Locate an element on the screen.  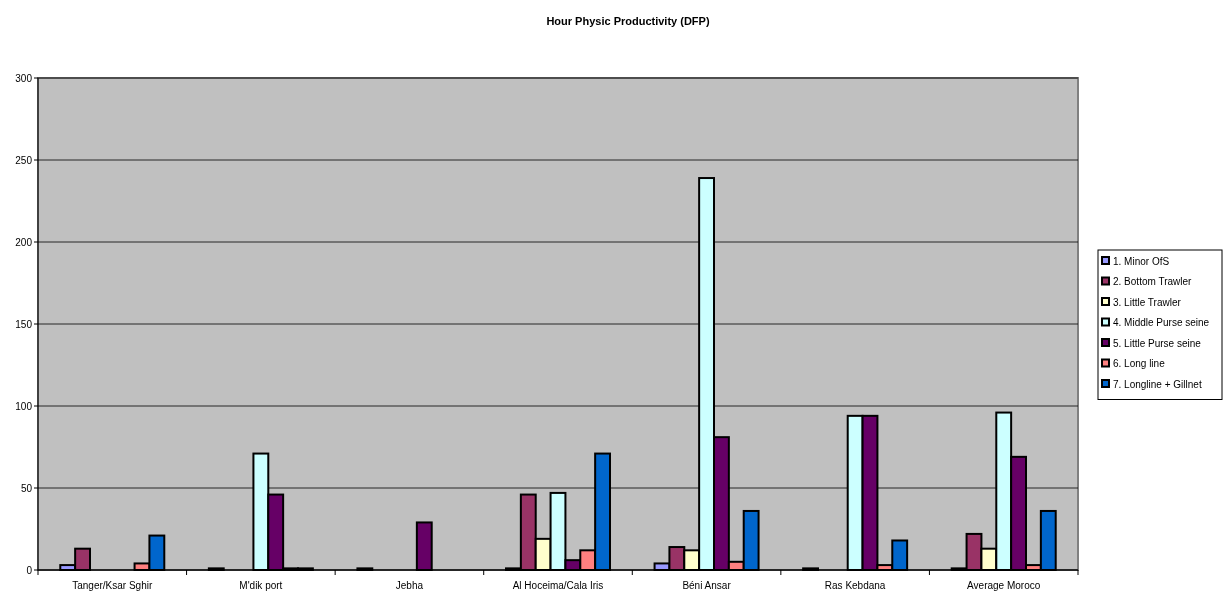
legend-label: 5. Little Purse seine is located at coordinates (1157, 343).